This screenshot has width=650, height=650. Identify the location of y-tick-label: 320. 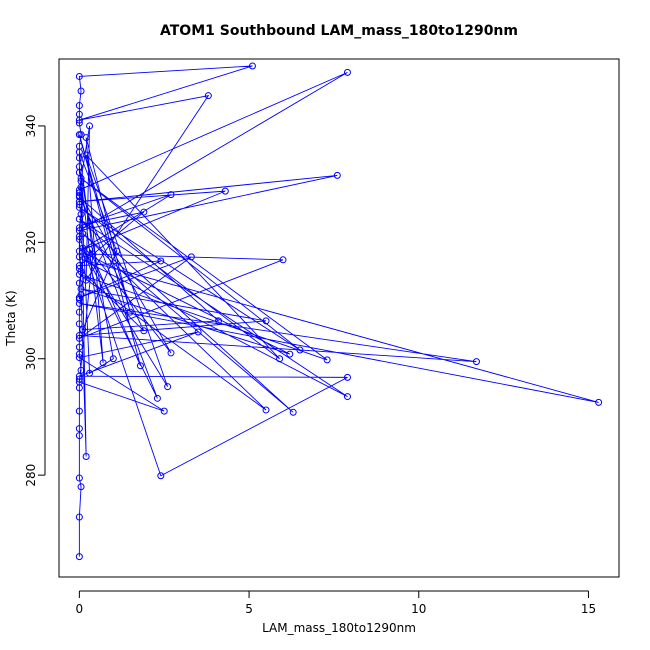
(31, 242).